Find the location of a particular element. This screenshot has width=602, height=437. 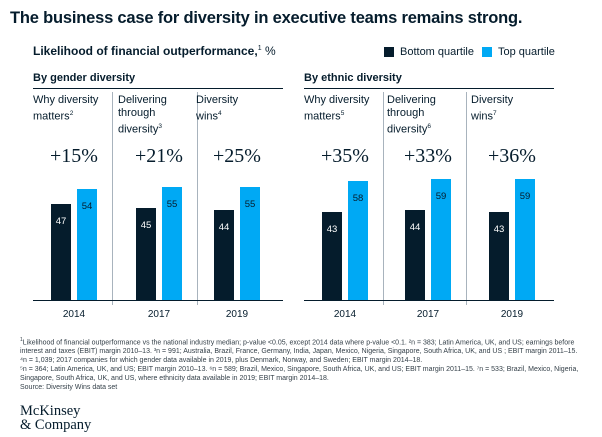

section-rule-gender is located at coordinates (158, 88).